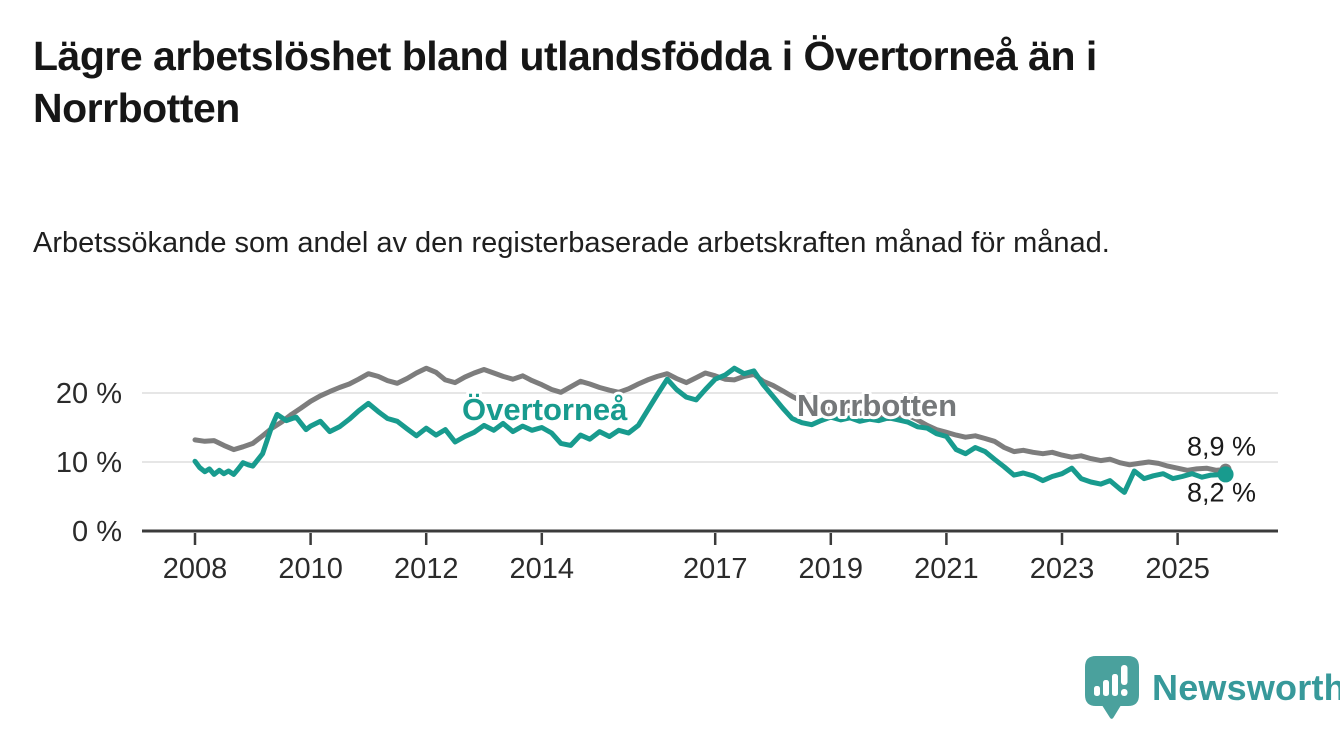  Describe the element at coordinates (1062, 569) in the screenshot. I see `x-tick-label: 2023` at that location.